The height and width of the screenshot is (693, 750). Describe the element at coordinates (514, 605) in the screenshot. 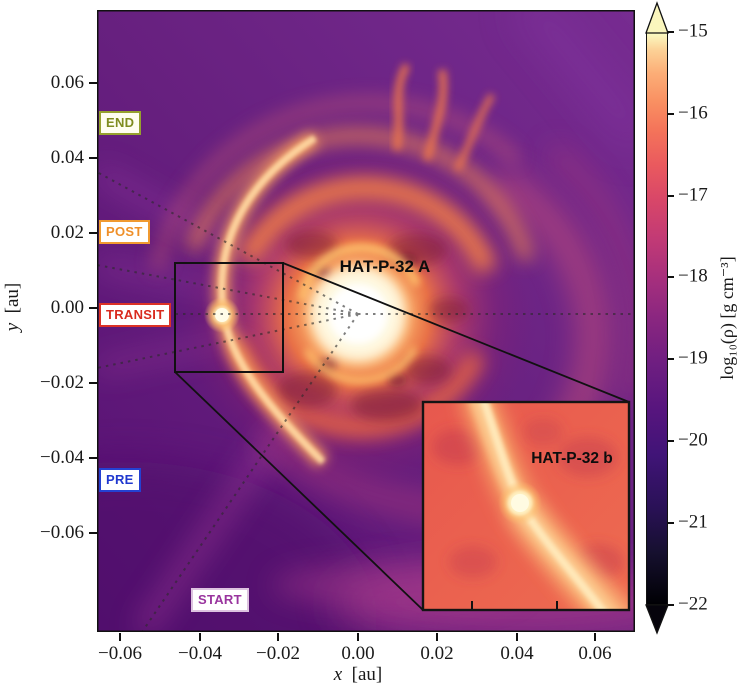

I see `inset-ticks` at that location.